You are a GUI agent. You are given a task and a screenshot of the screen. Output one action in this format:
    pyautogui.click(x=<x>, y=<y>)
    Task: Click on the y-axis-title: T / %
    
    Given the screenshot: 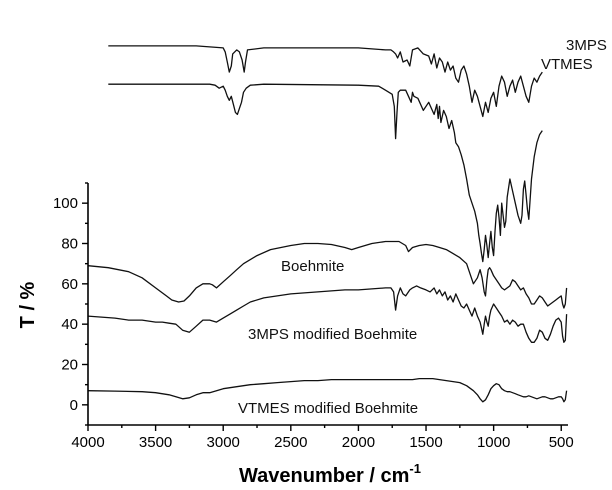 What is the action you would take?
    pyautogui.click(x=28, y=304)
    